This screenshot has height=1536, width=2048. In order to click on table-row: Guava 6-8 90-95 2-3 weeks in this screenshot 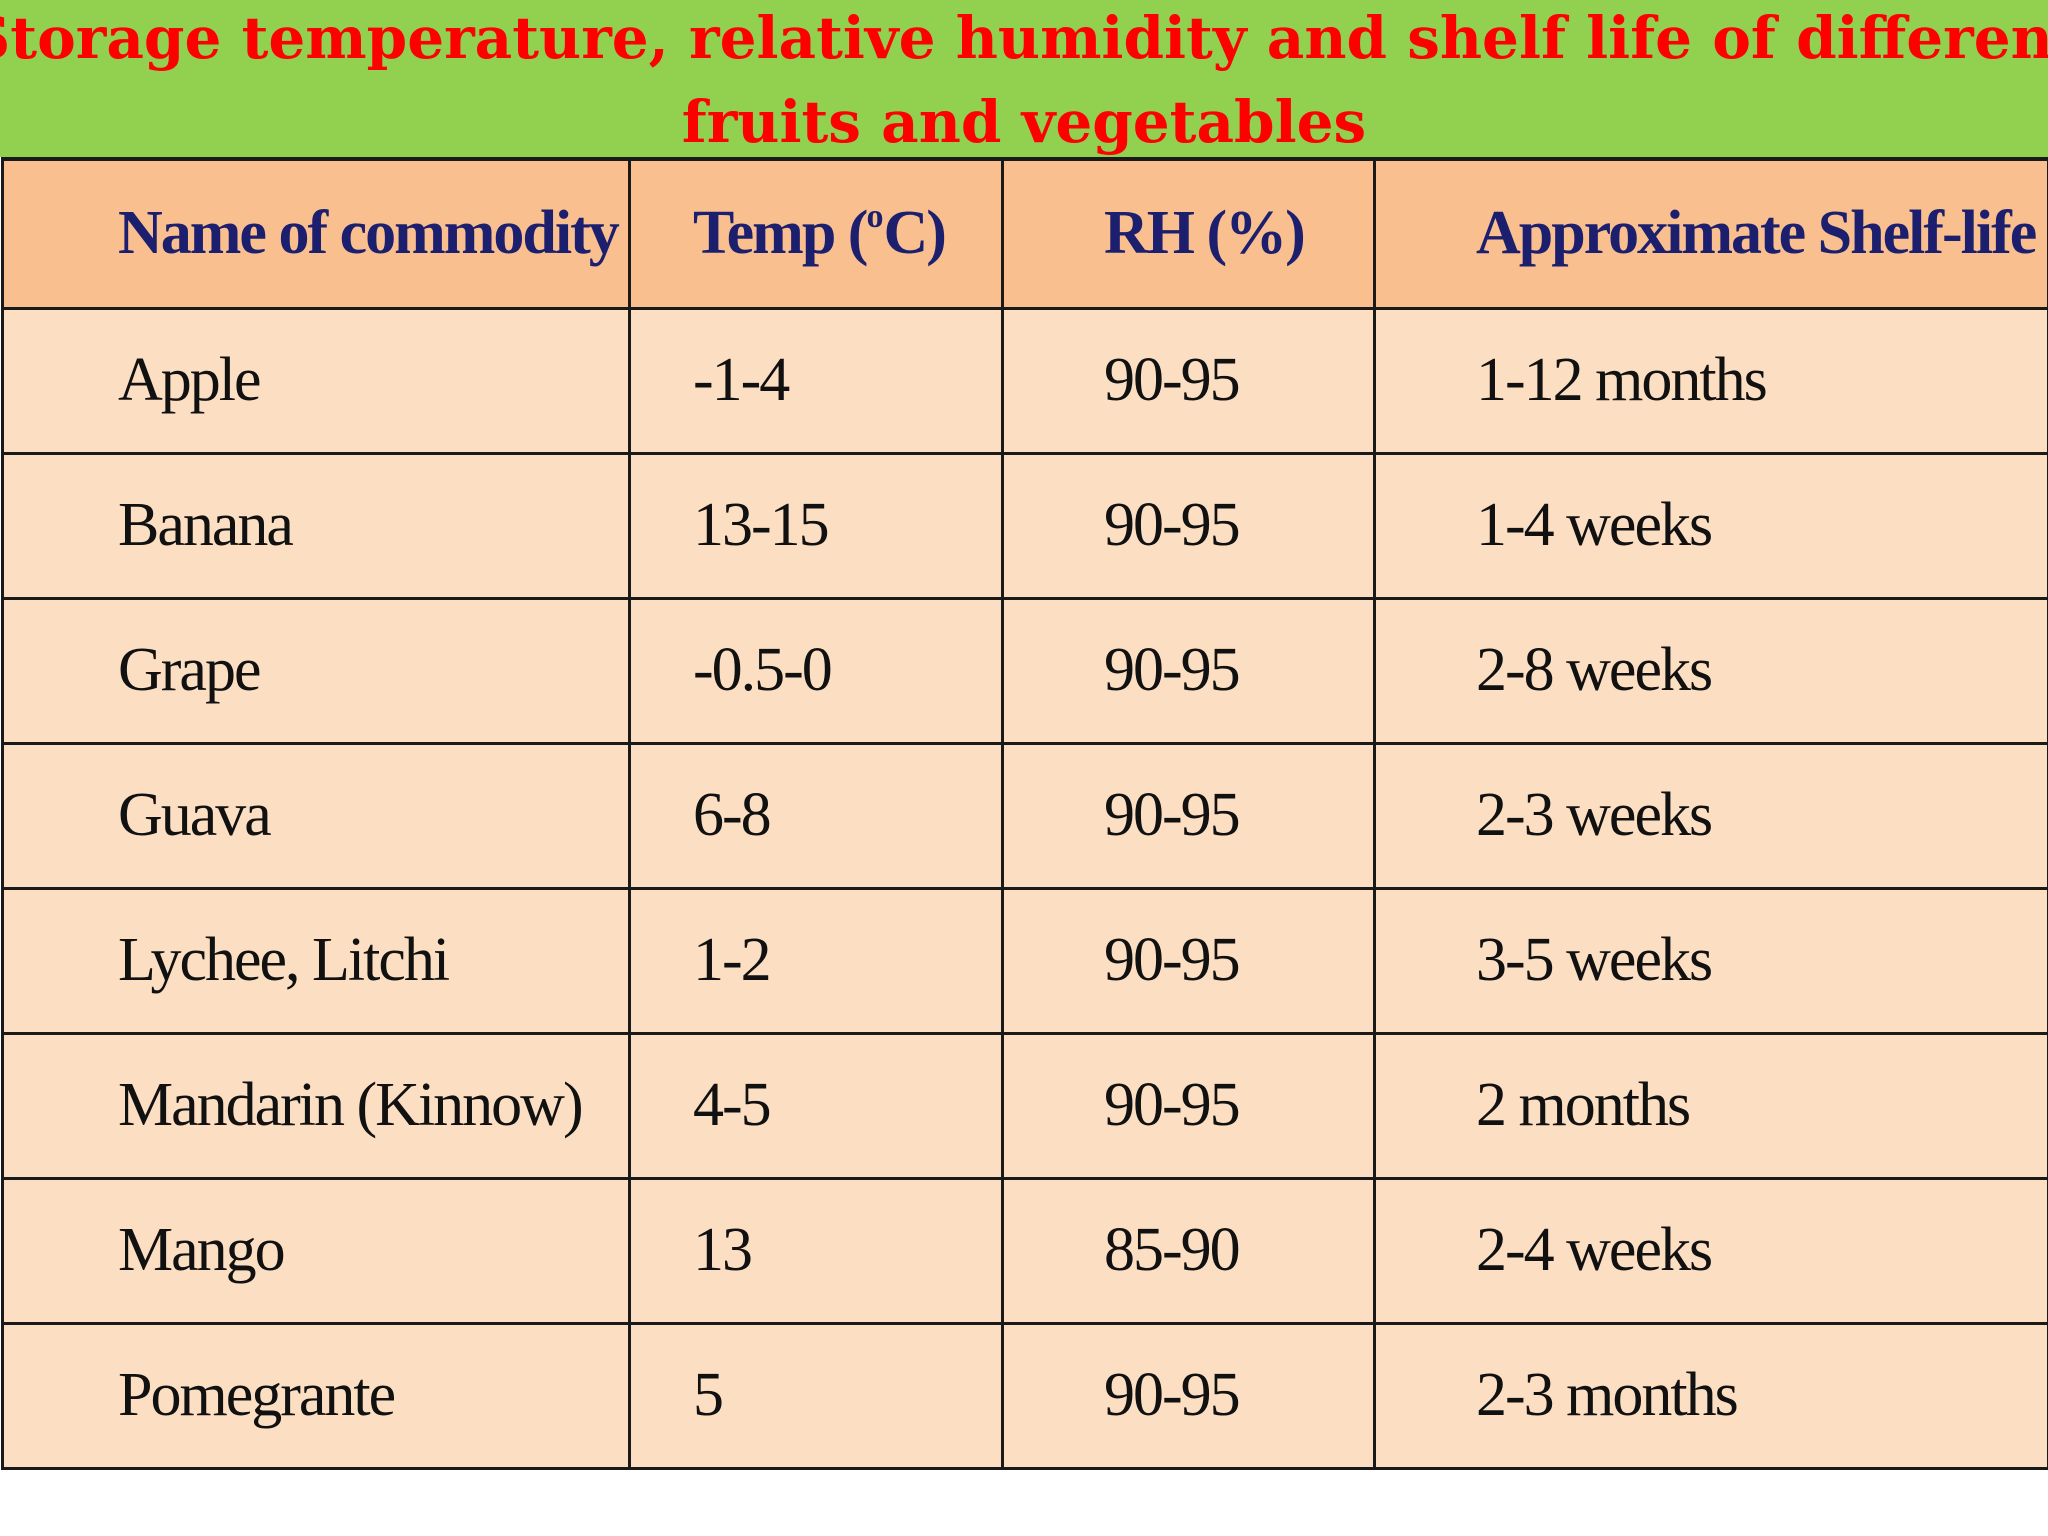, I will do `click(1024, 815)`.